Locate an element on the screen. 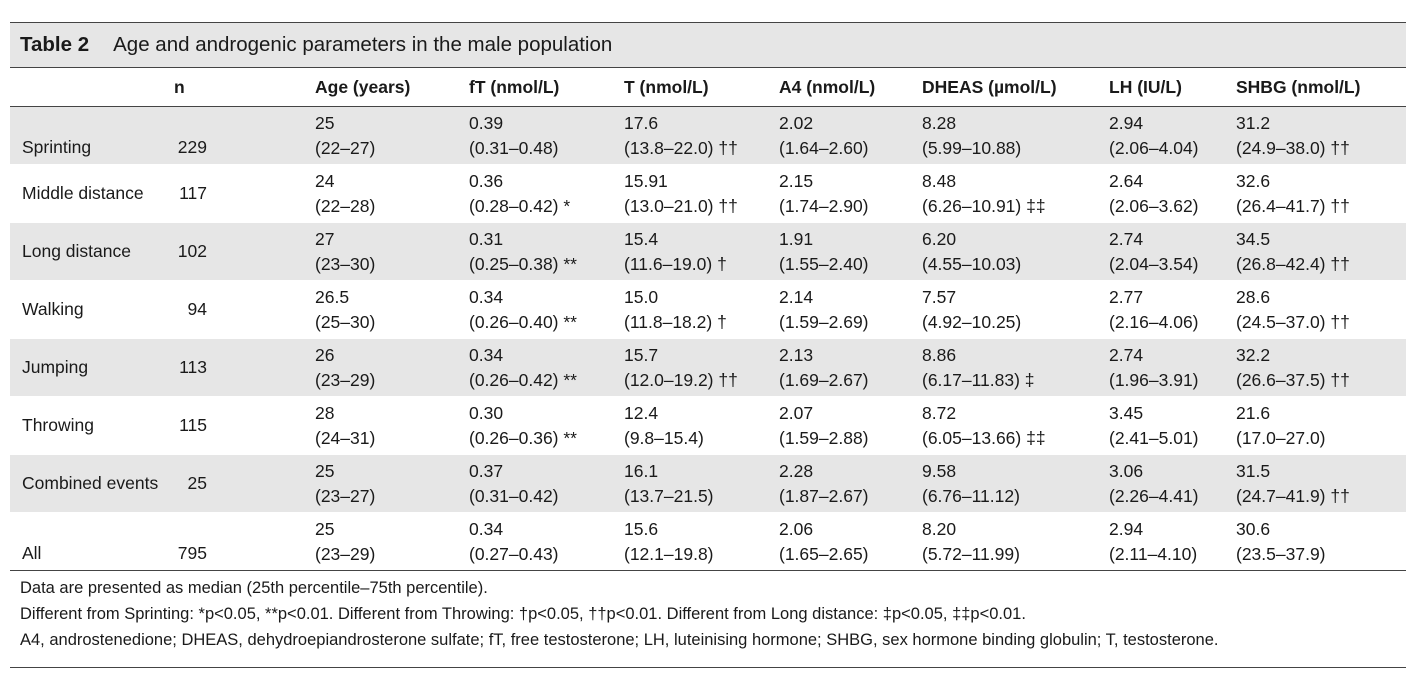  cell-median: 8.48 is located at coordinates (939, 180).